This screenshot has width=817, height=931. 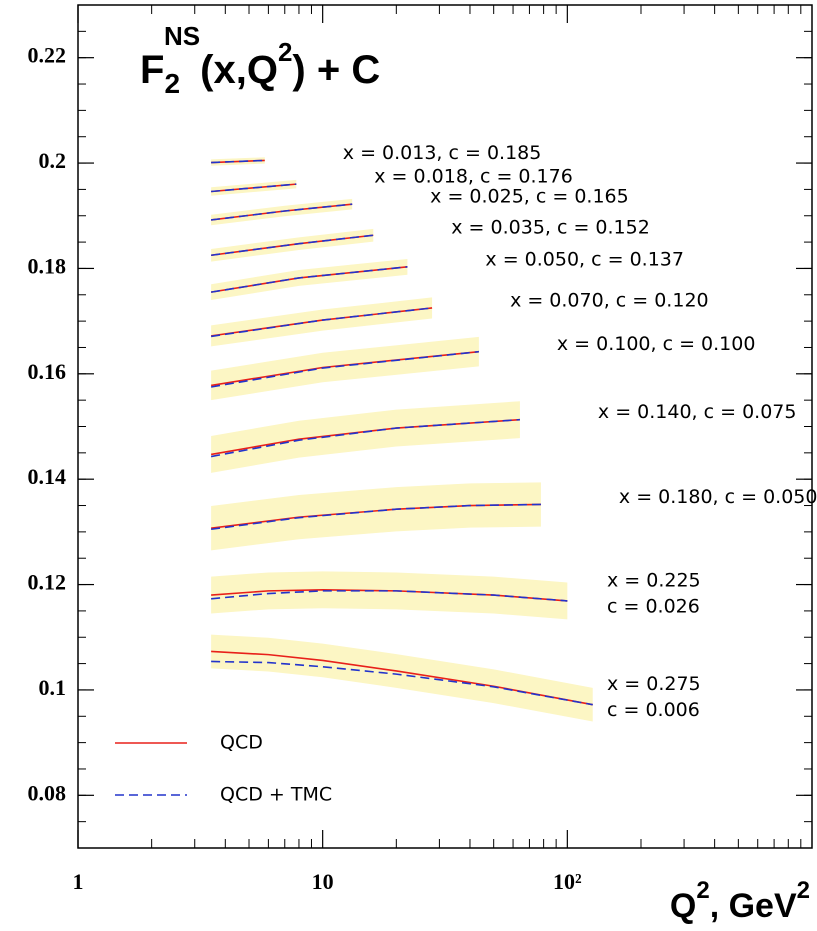 What do you see at coordinates (473, 177) in the screenshot?
I see `curve-label: x = 0.018, c = 0.176` at bounding box center [473, 177].